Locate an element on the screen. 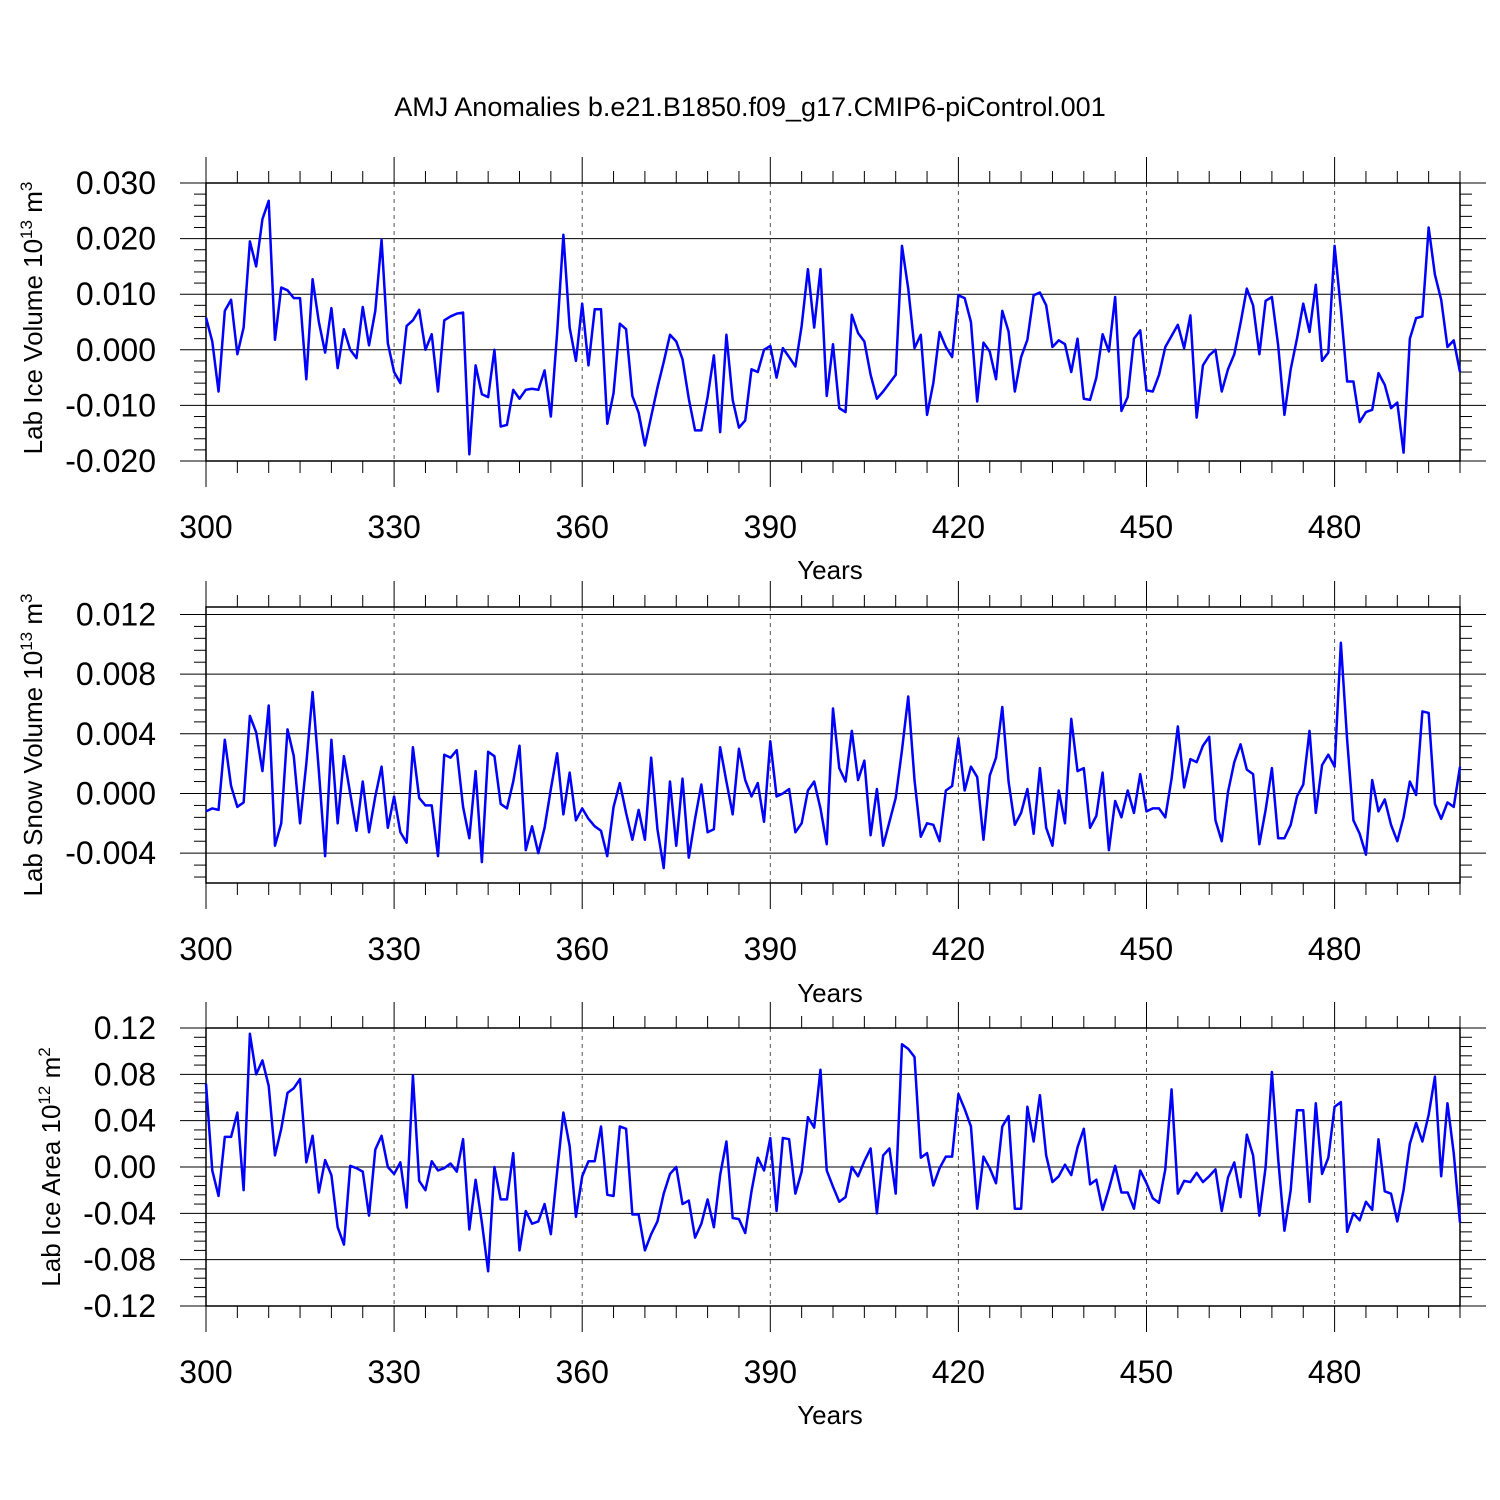 This screenshot has width=1500, height=1500. y-tick-label: 0.12 is located at coordinates (125, 1028).